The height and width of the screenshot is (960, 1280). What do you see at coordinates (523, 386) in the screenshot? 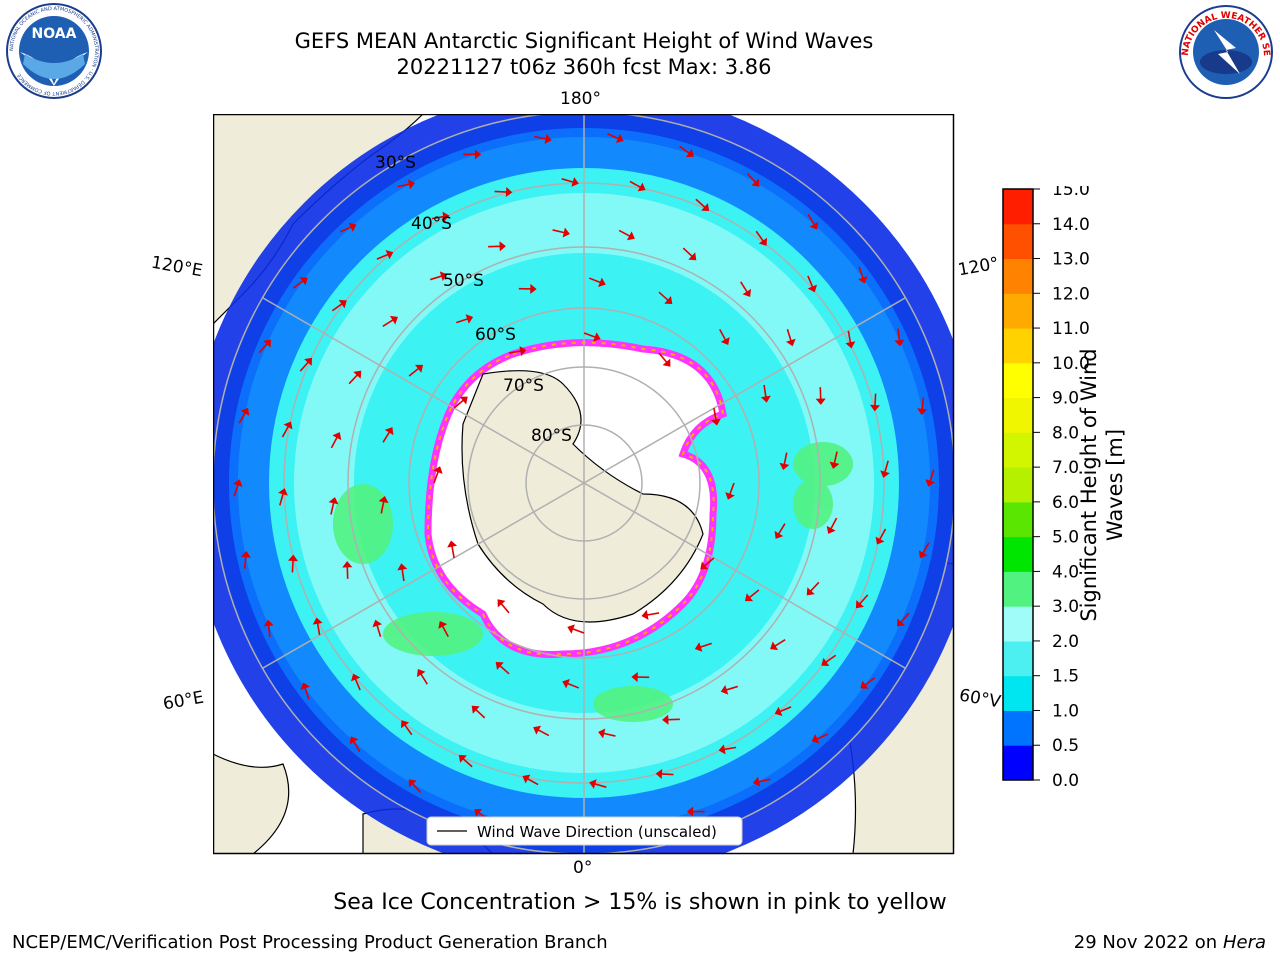
I see `lat-label-70: 70°S` at bounding box center [523, 386].